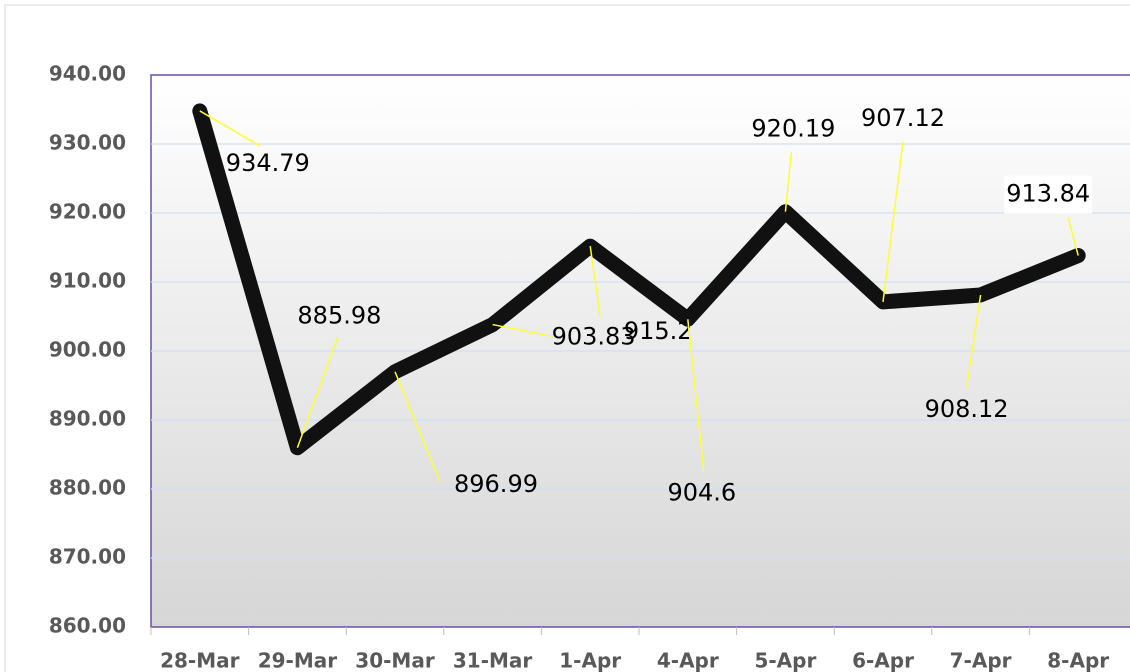 The height and width of the screenshot is (672, 1130). What do you see at coordinates (87, 143) in the screenshot?
I see `y-tick-label: 930.00` at bounding box center [87, 143].